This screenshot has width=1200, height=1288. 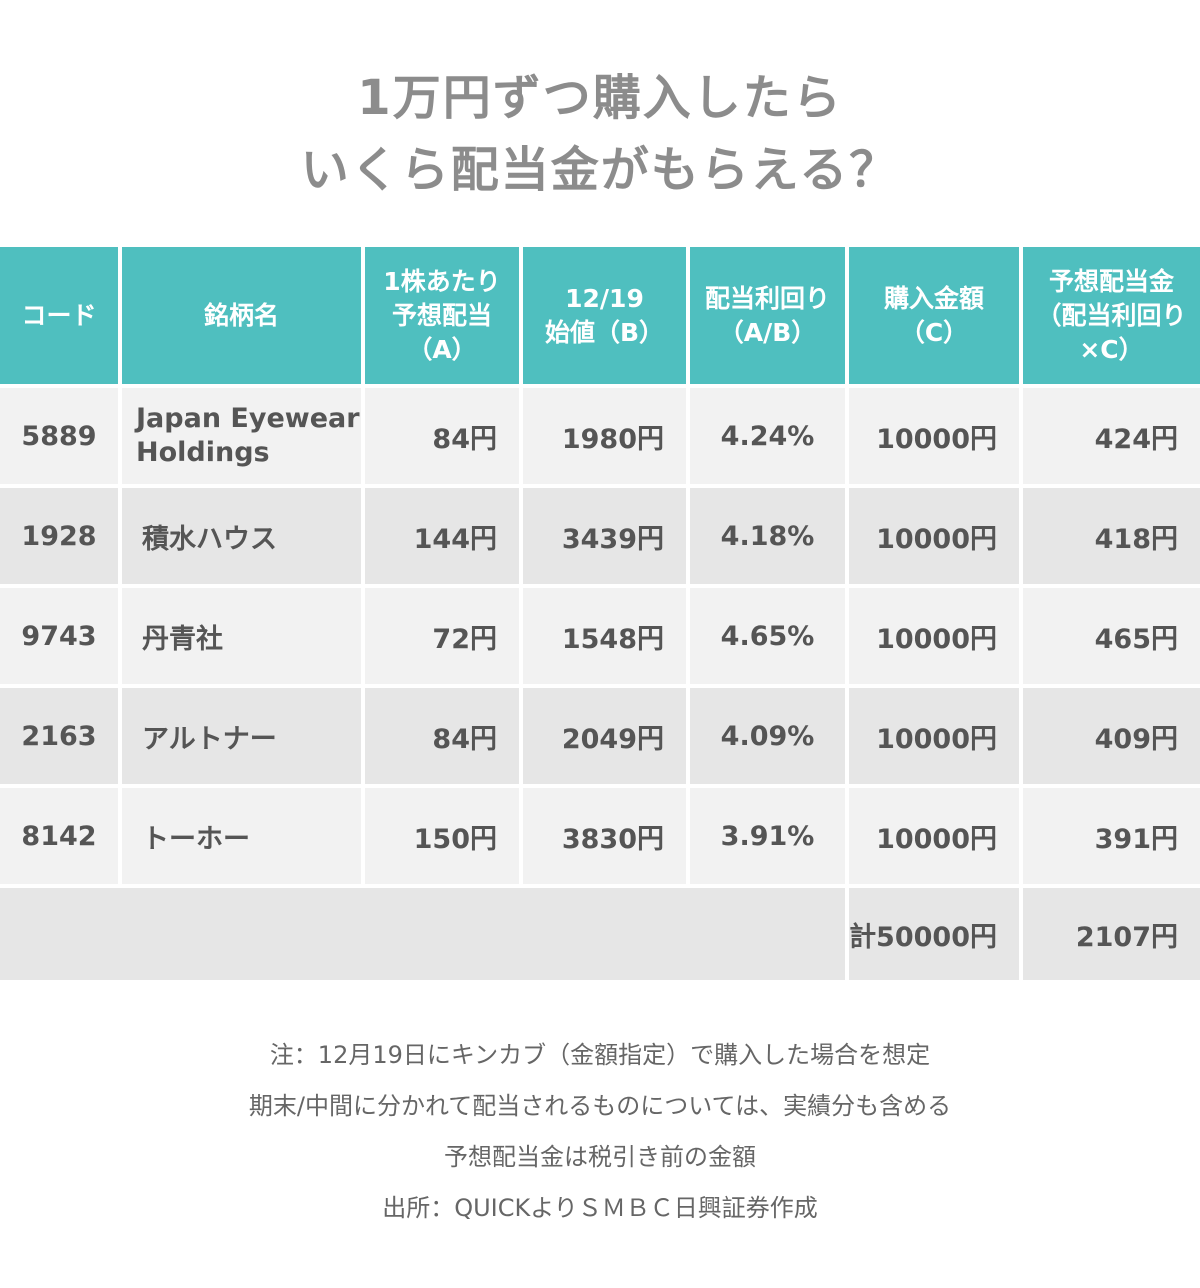 What do you see at coordinates (769, 738) in the screenshot?
I see `cell-yield: 4.09%` at bounding box center [769, 738].